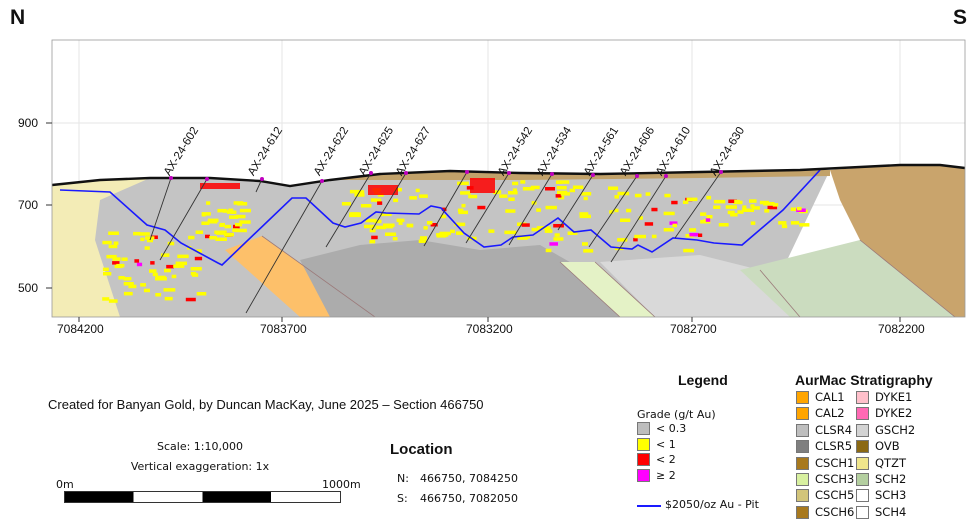  Describe the element at coordinates (834, 446) in the screenshot. I see `stratigraphy-label: CLSR5` at that location.